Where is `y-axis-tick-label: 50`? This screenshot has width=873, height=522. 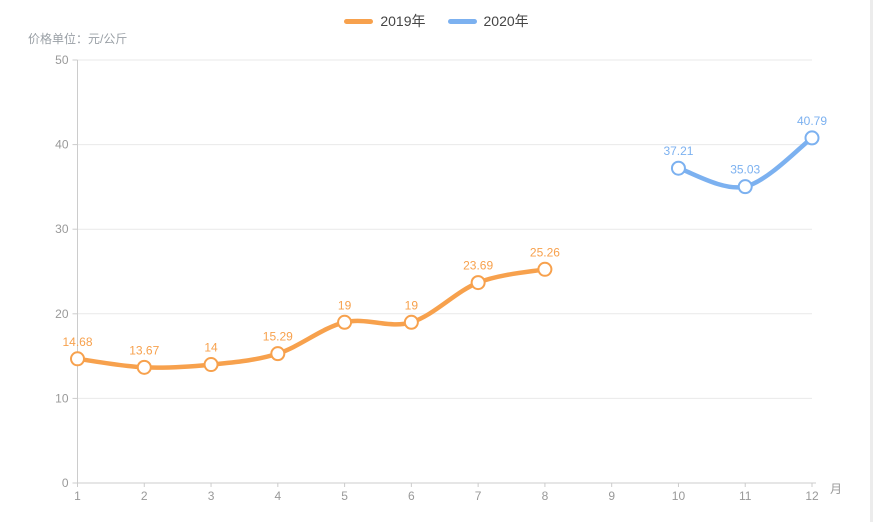
y-axis-tick-label: 50 is located at coordinates (62, 60).